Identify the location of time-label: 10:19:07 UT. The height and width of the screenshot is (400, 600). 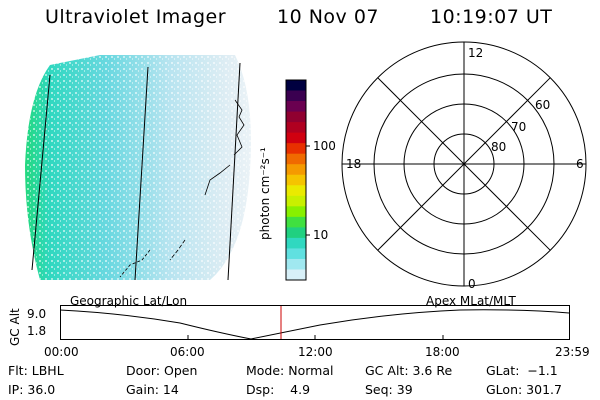
(491, 17).